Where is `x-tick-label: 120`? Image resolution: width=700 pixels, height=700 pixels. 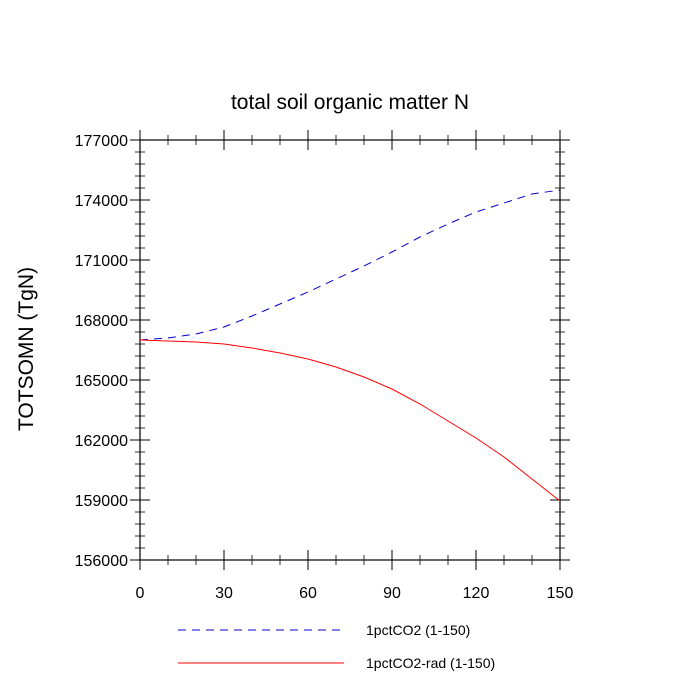 x-tick-label: 120 is located at coordinates (476, 593).